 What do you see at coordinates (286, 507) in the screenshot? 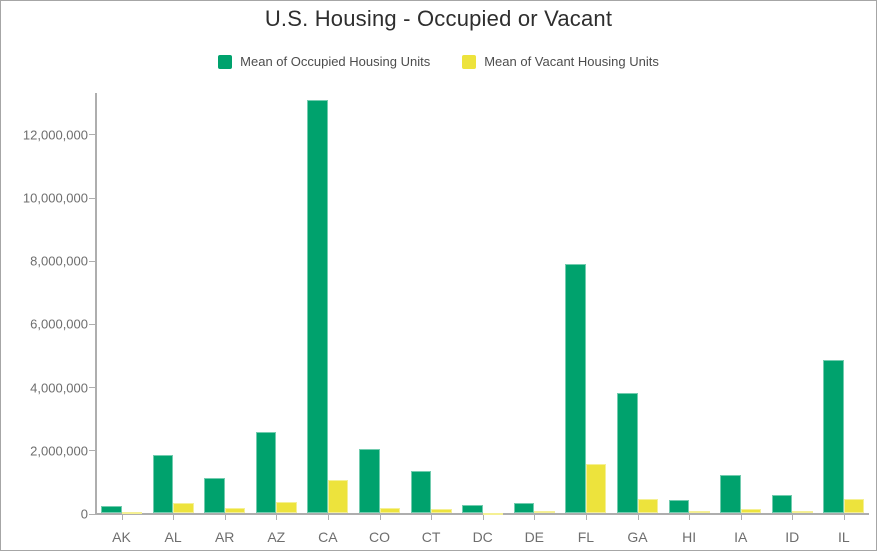
I see `bar-vacant-AZ` at bounding box center [286, 507].